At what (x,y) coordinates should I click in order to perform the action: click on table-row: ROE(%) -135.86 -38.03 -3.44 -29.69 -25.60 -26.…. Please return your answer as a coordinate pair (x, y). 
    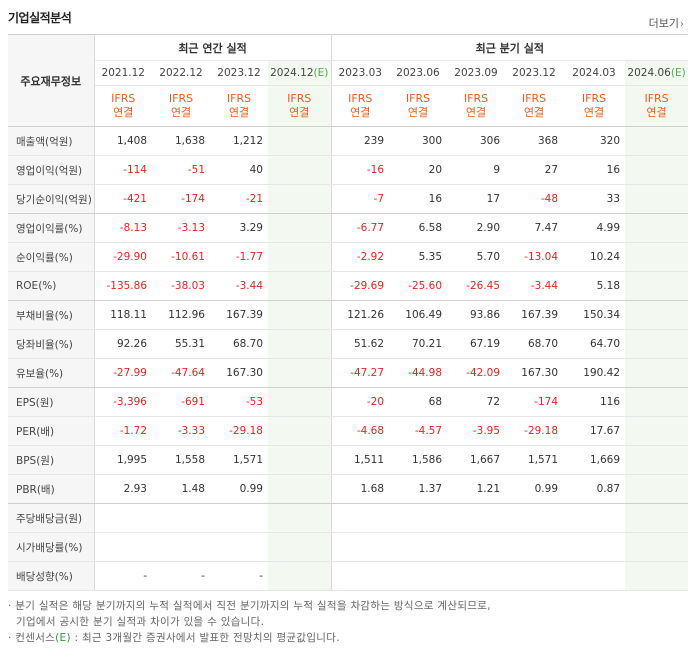
    Looking at the image, I should click on (348, 286).